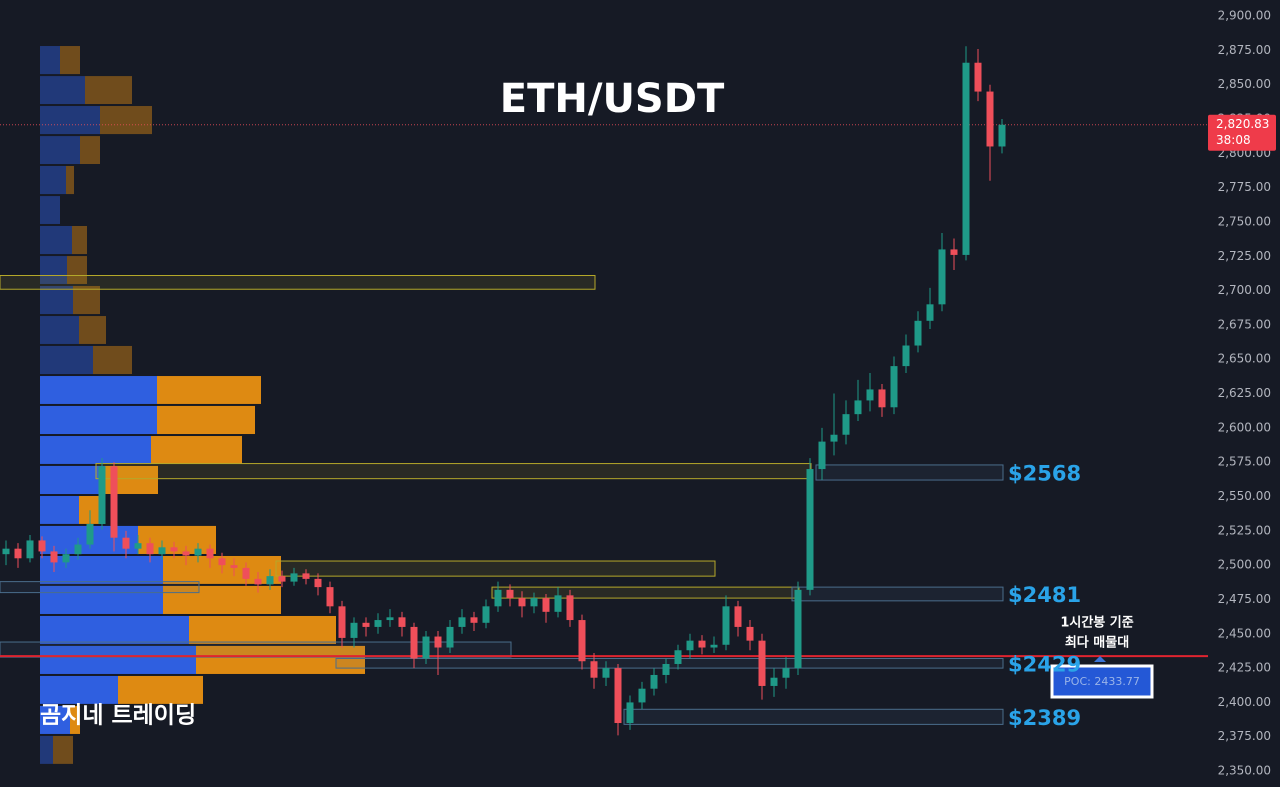 This screenshot has height=787, width=1280. What do you see at coordinates (1100, 659) in the screenshot?
I see `annotation-pointer` at bounding box center [1100, 659].